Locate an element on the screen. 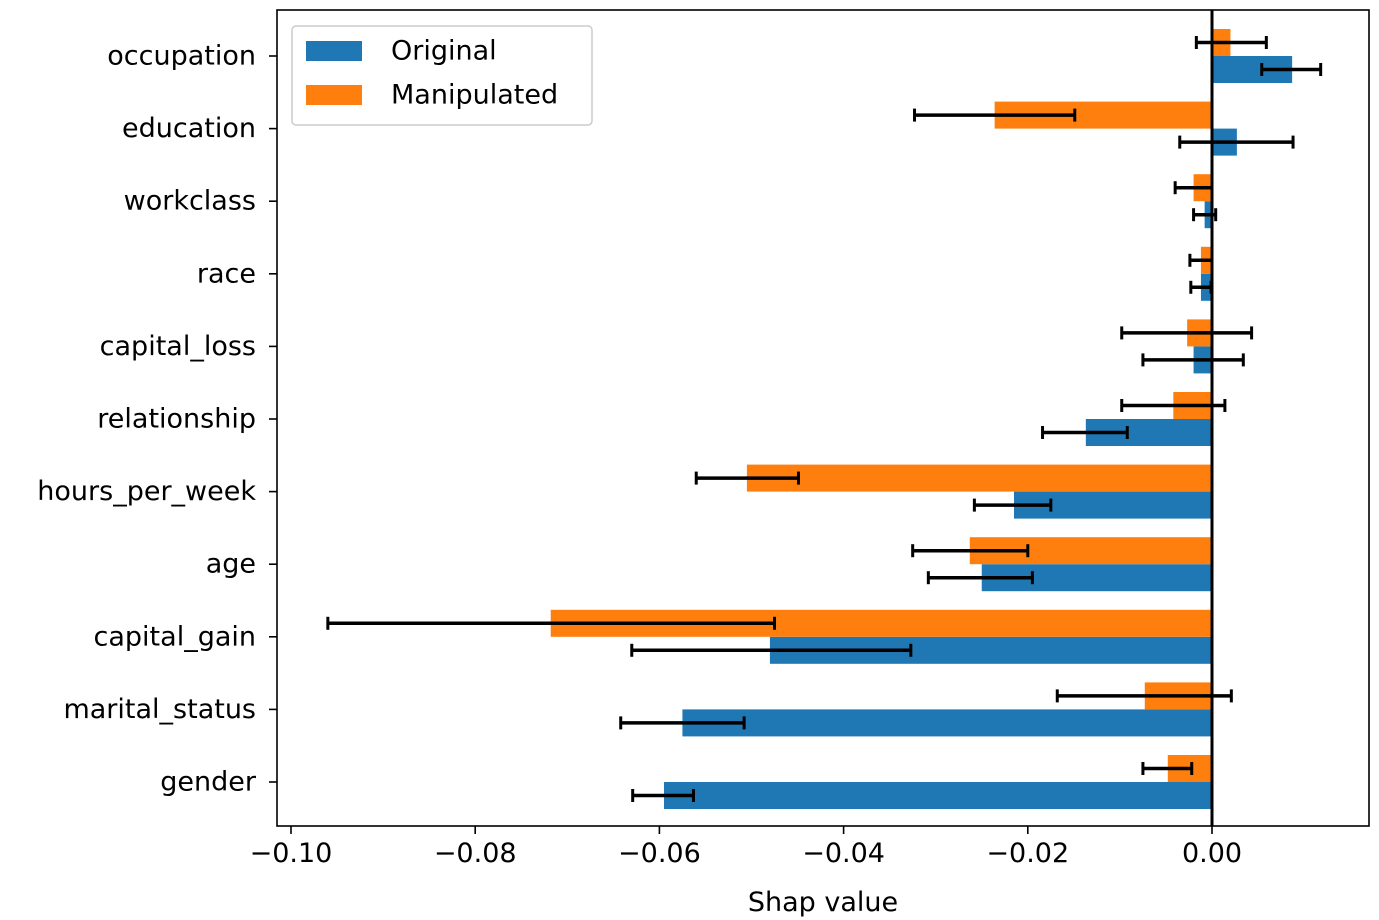 This screenshot has width=1379, height=920. error-bar-manipulated-marital_status is located at coordinates (1144, 696).